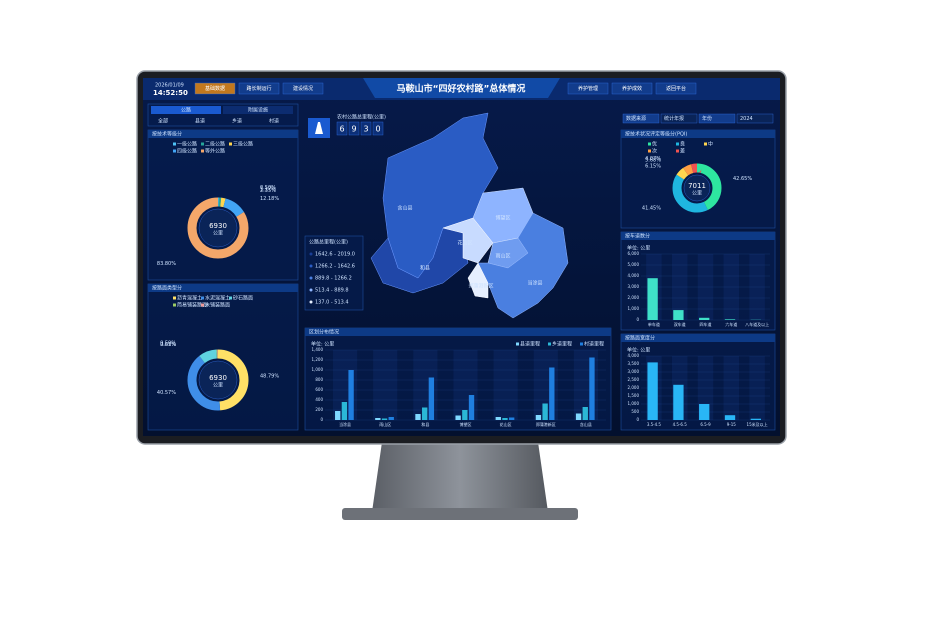 This screenshot has width=935, height=625. Describe the element at coordinates (530, 344) in the screenshot. I see `legend-label: 县道里程` at that location.